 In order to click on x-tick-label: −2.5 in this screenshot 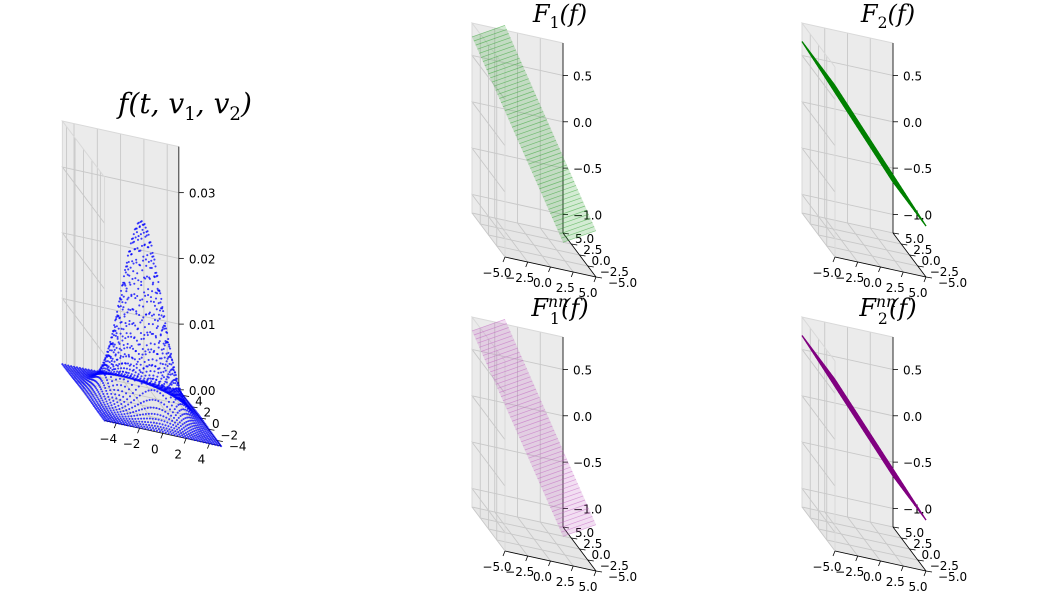, I will do `click(849, 278)`.